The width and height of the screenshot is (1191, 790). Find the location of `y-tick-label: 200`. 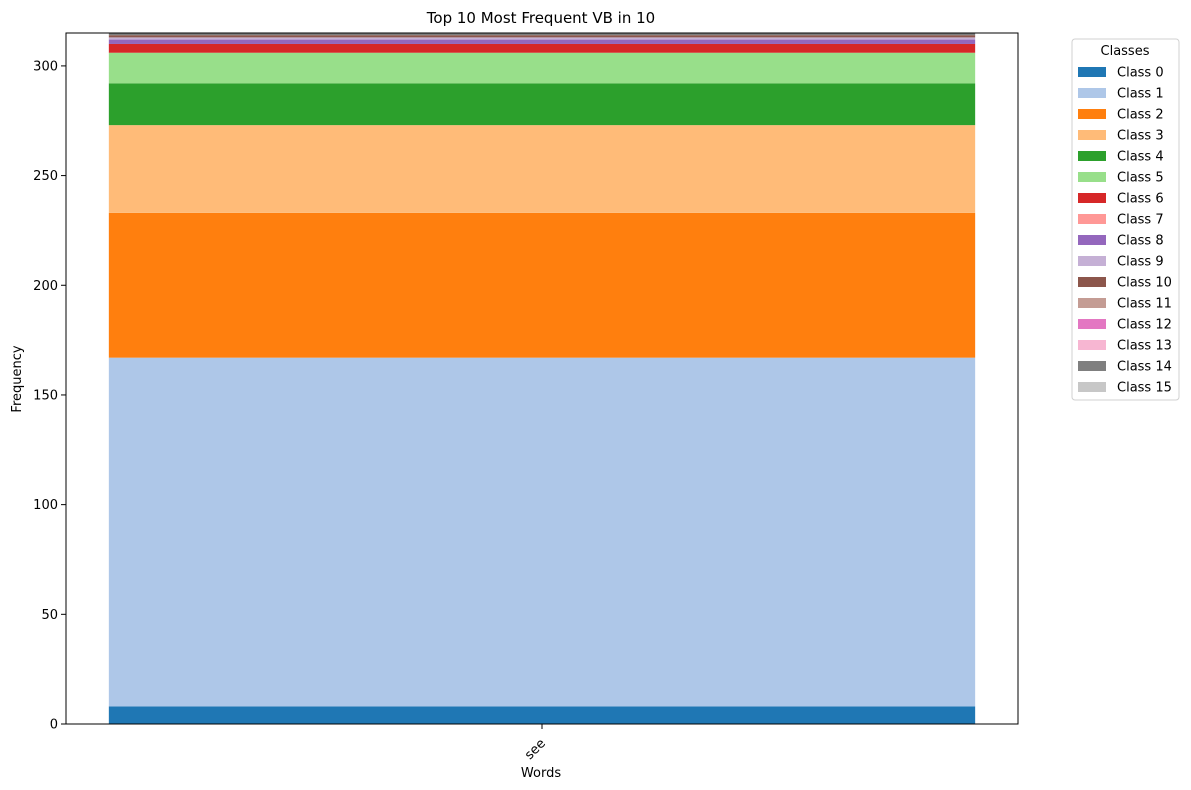

y-tick-label: 200 is located at coordinates (45, 286).